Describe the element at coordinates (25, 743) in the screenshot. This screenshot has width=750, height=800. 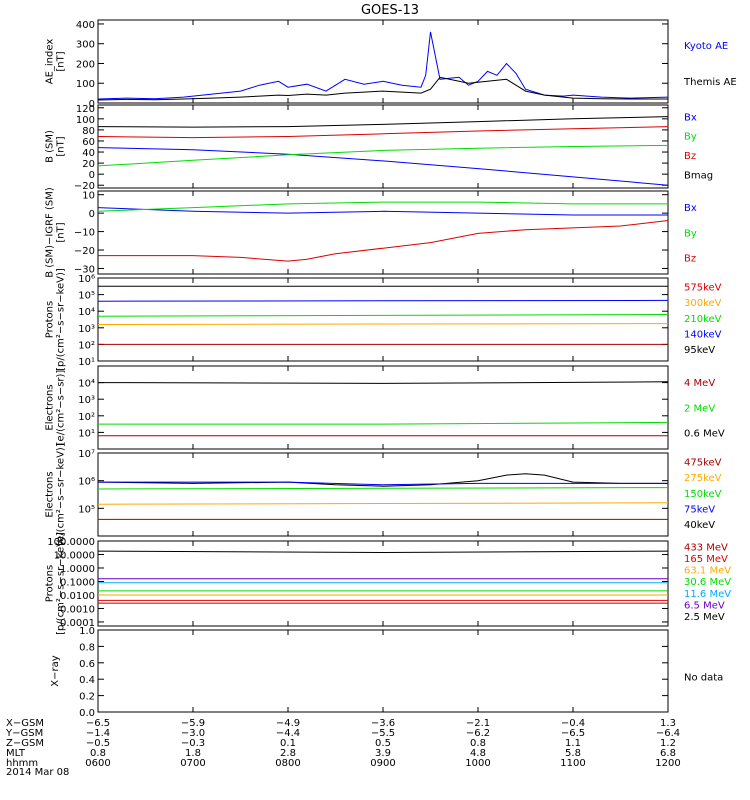
I see `x-axis-row-label: Z−GSM` at that location.